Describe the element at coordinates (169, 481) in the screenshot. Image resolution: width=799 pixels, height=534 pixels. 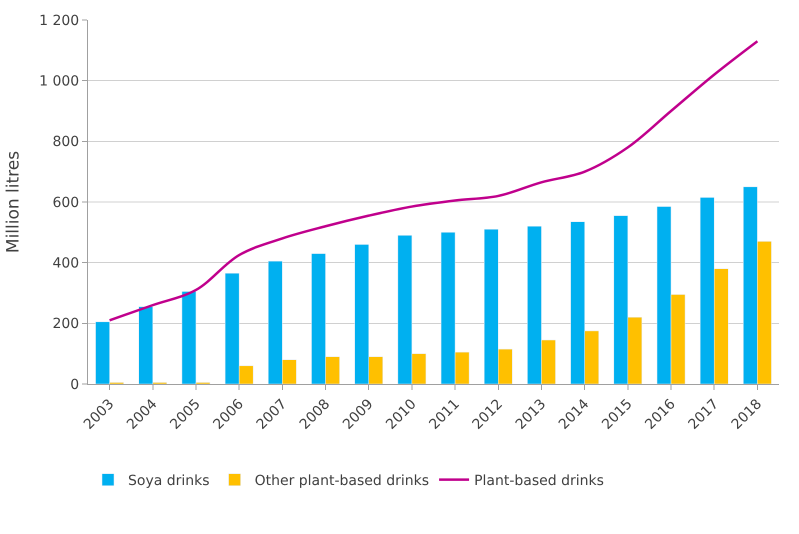
I see `legend-label: Soya drinks` at that location.